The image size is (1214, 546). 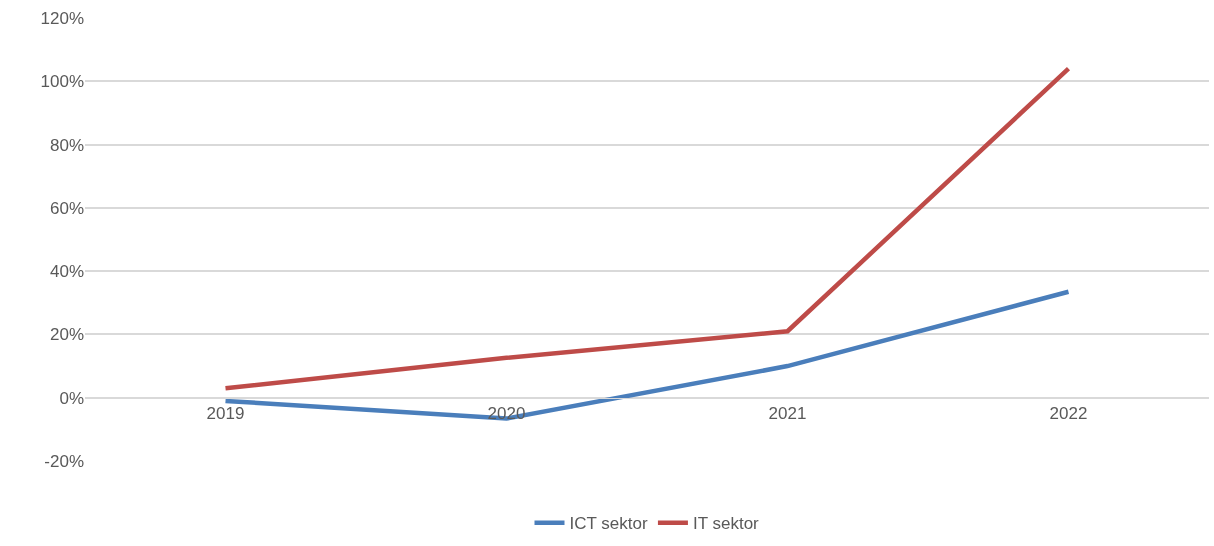 I want to click on x-tick-label: 2021, so click(x=787, y=414).